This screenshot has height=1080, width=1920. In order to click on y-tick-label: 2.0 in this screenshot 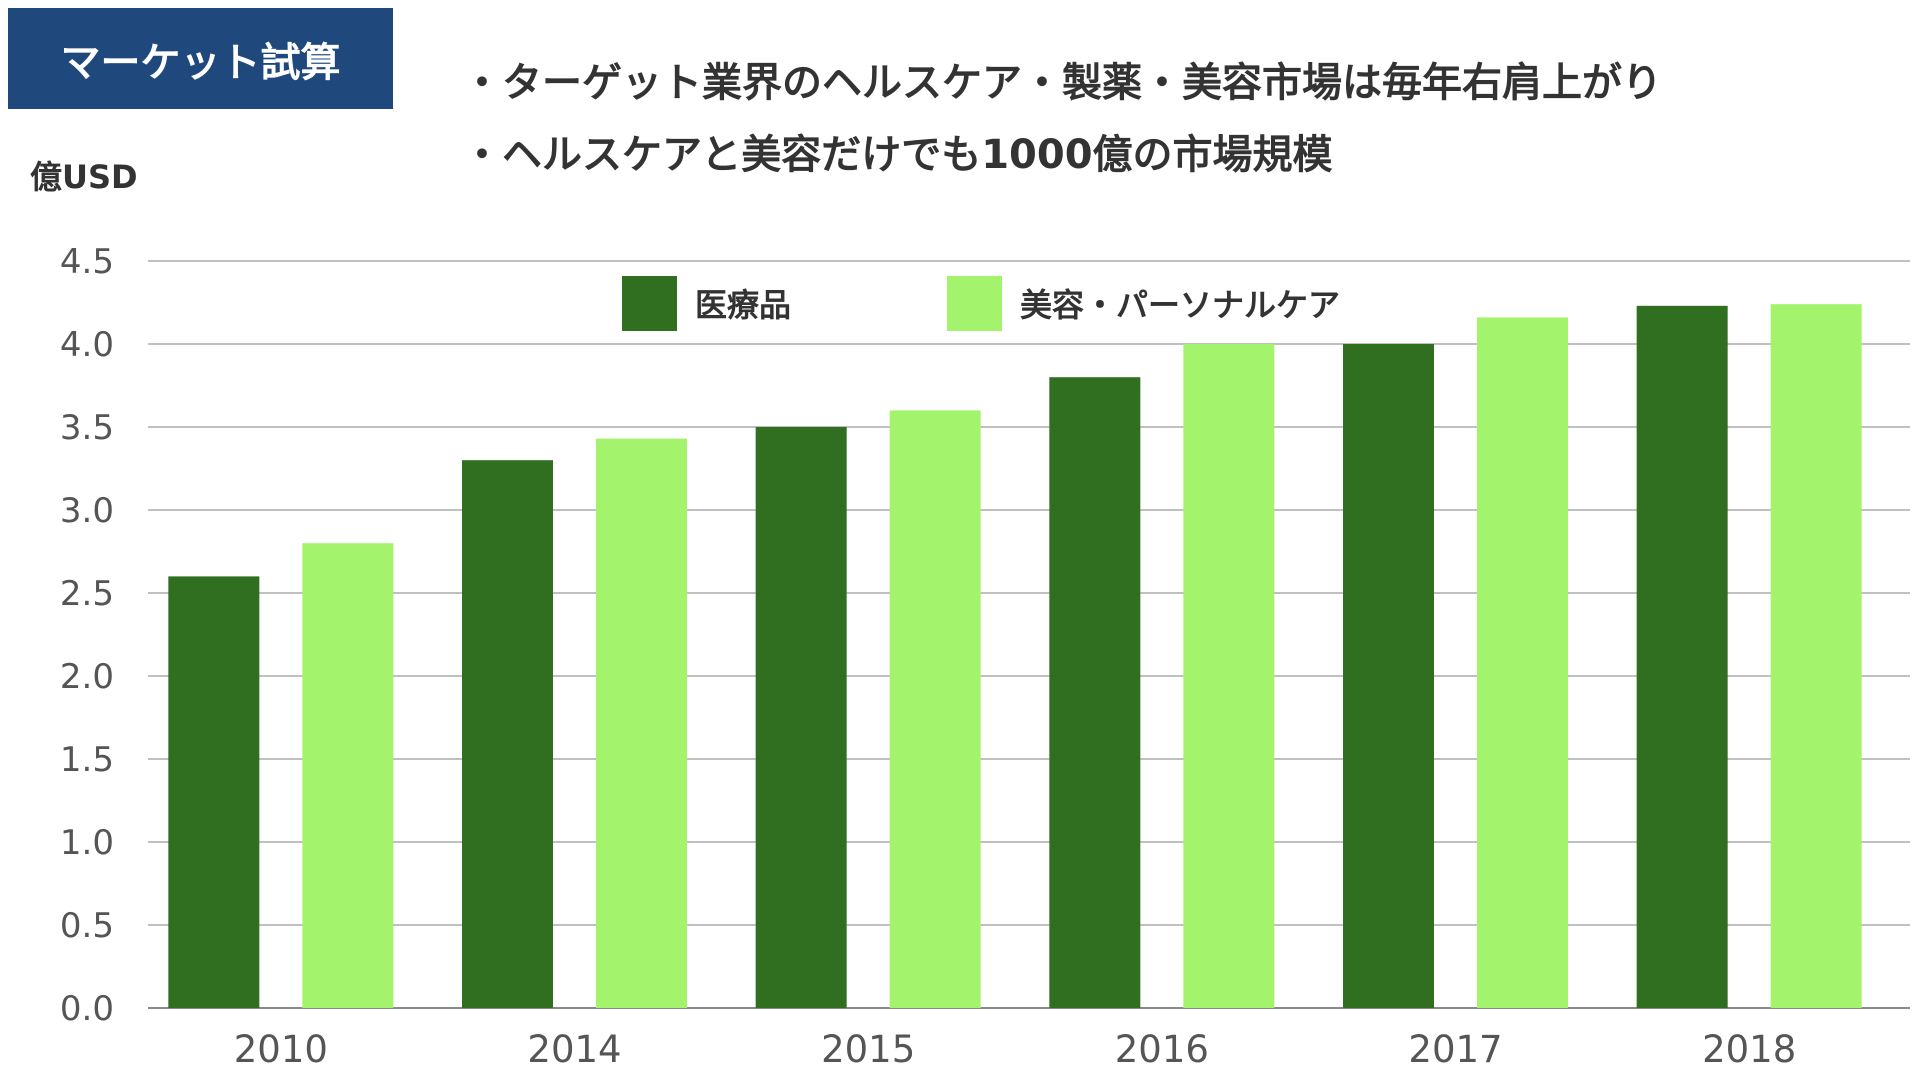, I will do `click(87, 677)`.